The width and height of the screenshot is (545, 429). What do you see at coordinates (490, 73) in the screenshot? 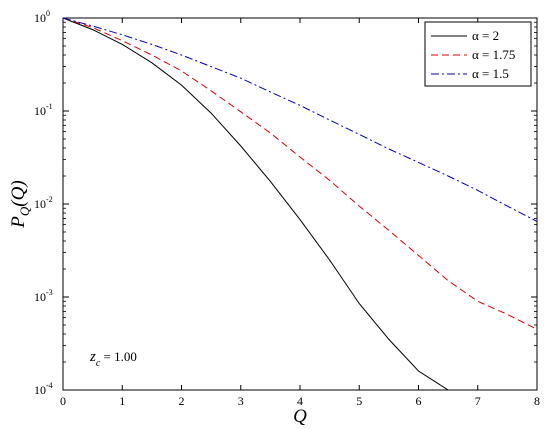
I see `legend-label-3: α = 1.5` at bounding box center [490, 73].